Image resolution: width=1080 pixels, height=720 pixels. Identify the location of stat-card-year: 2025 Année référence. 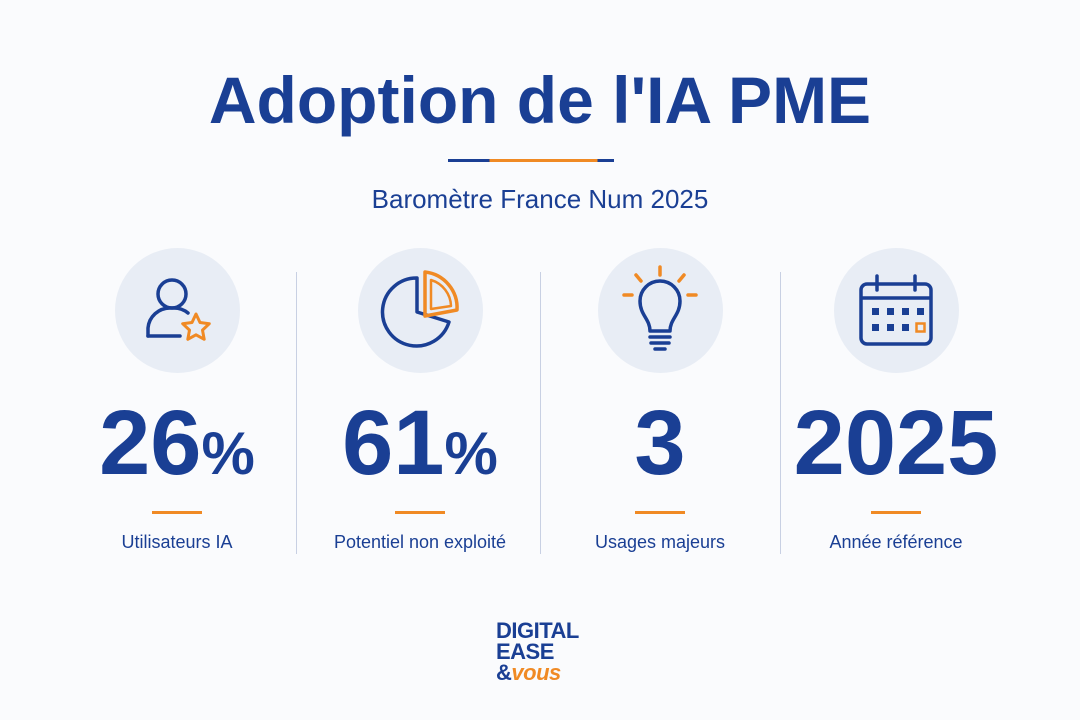
(896, 400).